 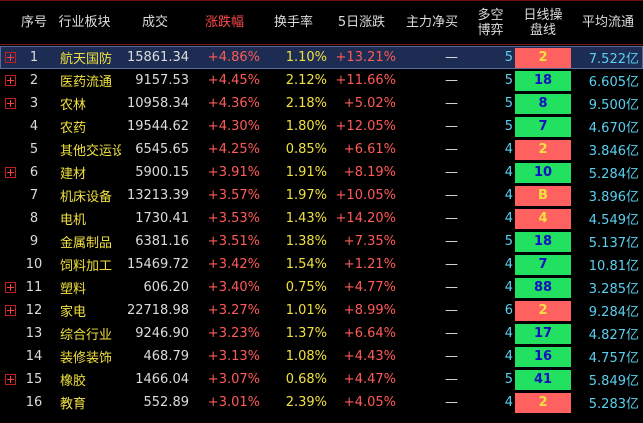 What do you see at coordinates (613, 220) in the screenshot?
I see `avgflow-value: 4.549亿` at bounding box center [613, 220].